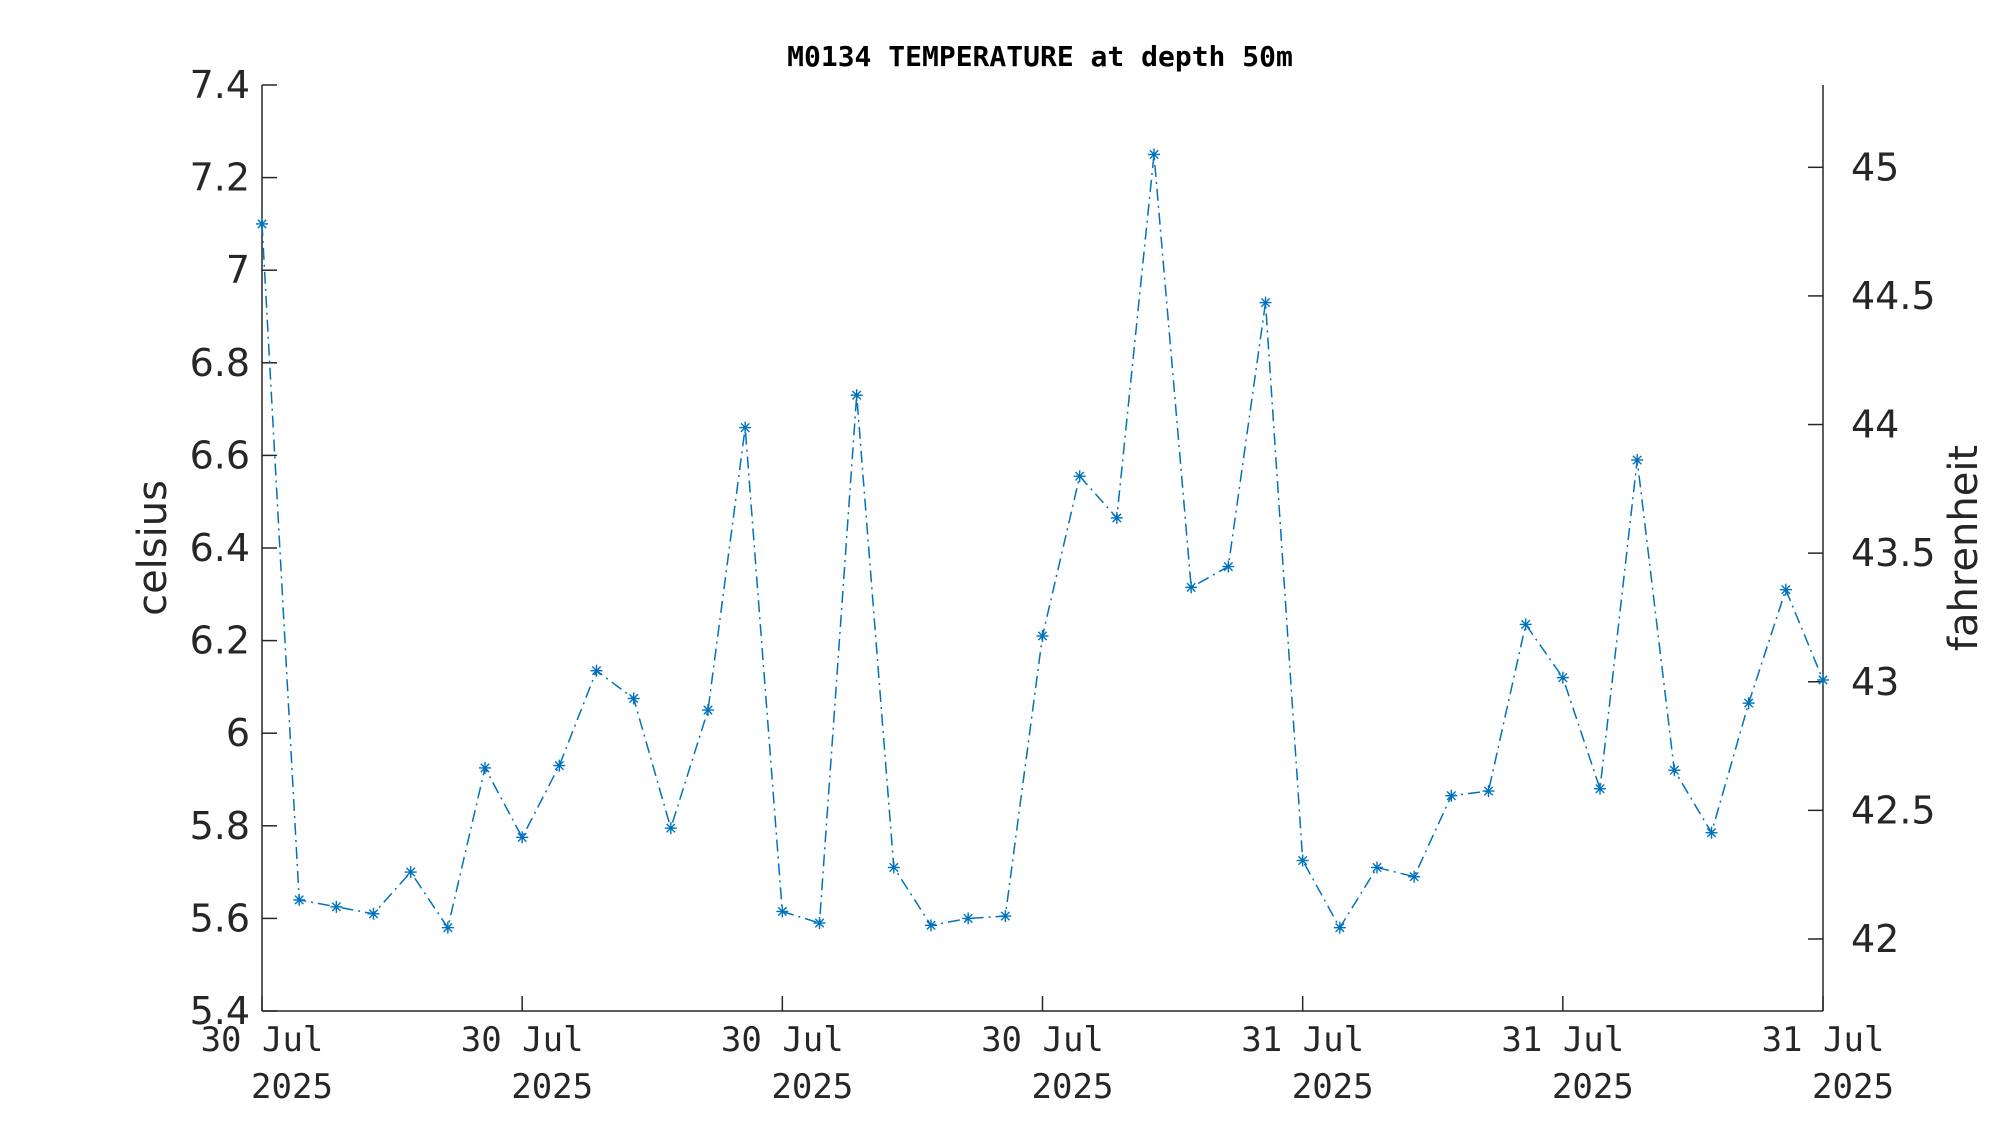 Image resolution: width=2000 pixels, height=1125 pixels. I want to click on chart-title: M0134 TEMPERATURE at depth 50m, so click(1040, 56).